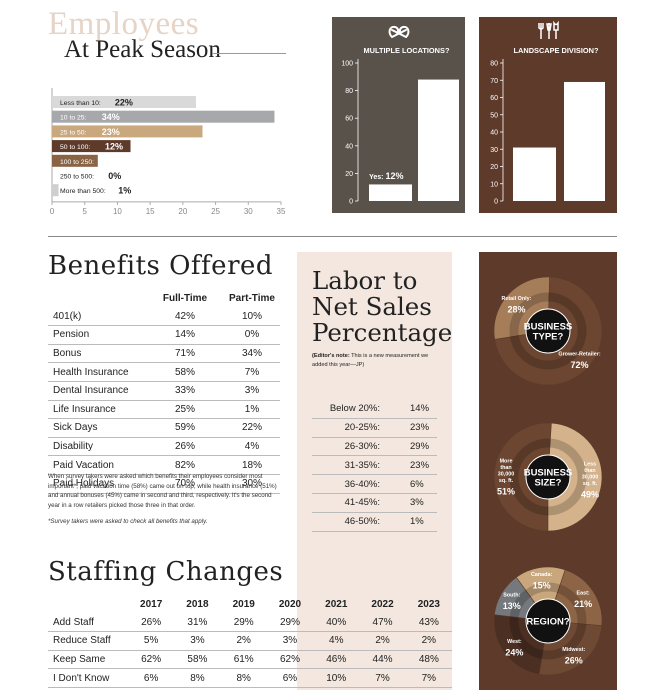 The height and width of the screenshot is (690, 662). Describe the element at coordinates (428, 605) in the screenshot. I see `staffing-header-cell: 2023` at that location.